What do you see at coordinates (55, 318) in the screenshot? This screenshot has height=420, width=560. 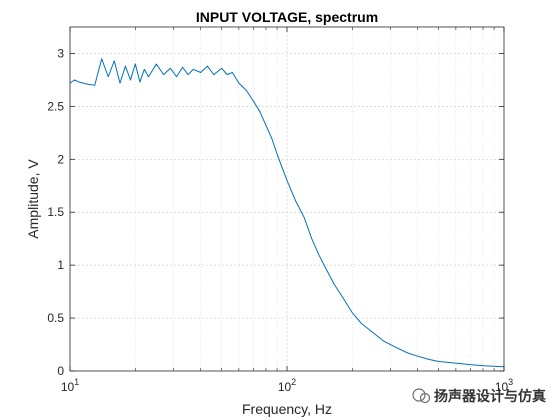 I see `y-tick-label: 0.5` at bounding box center [55, 318].